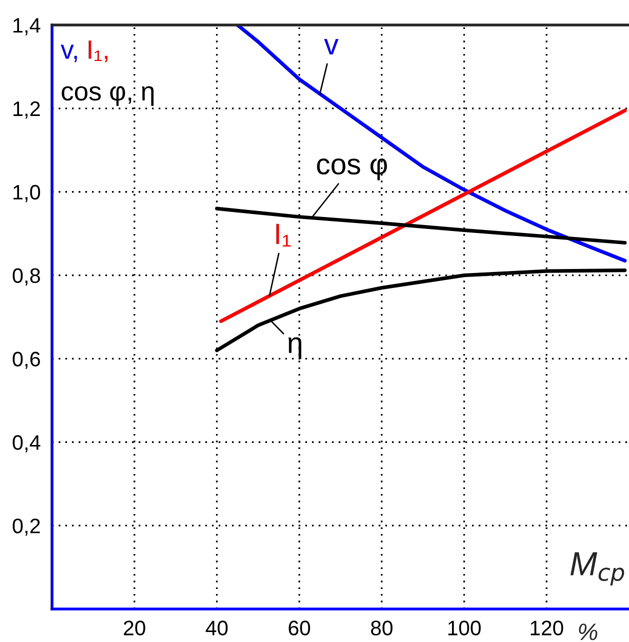 This screenshot has height=642, width=629. Describe the element at coordinates (597, 569) in the screenshot. I see `x-axis-title: M$_{cp}$` at that location.